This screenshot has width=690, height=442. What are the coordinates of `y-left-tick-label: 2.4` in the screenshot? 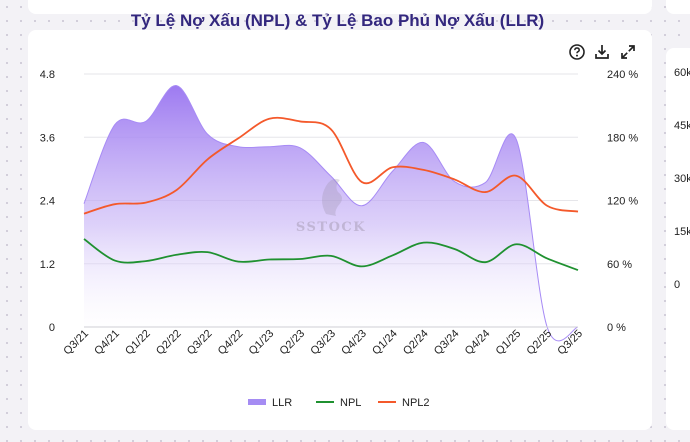 It's located at (47, 202).